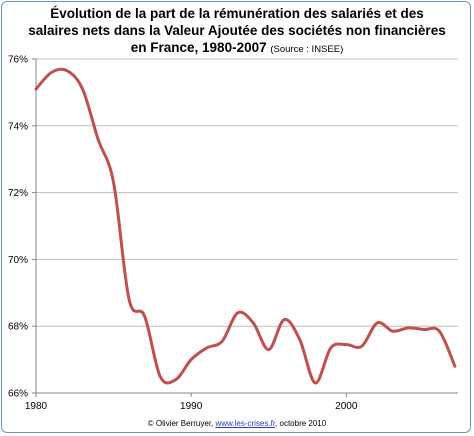  I want to click on y-tick-label: 66%, so click(18, 394).